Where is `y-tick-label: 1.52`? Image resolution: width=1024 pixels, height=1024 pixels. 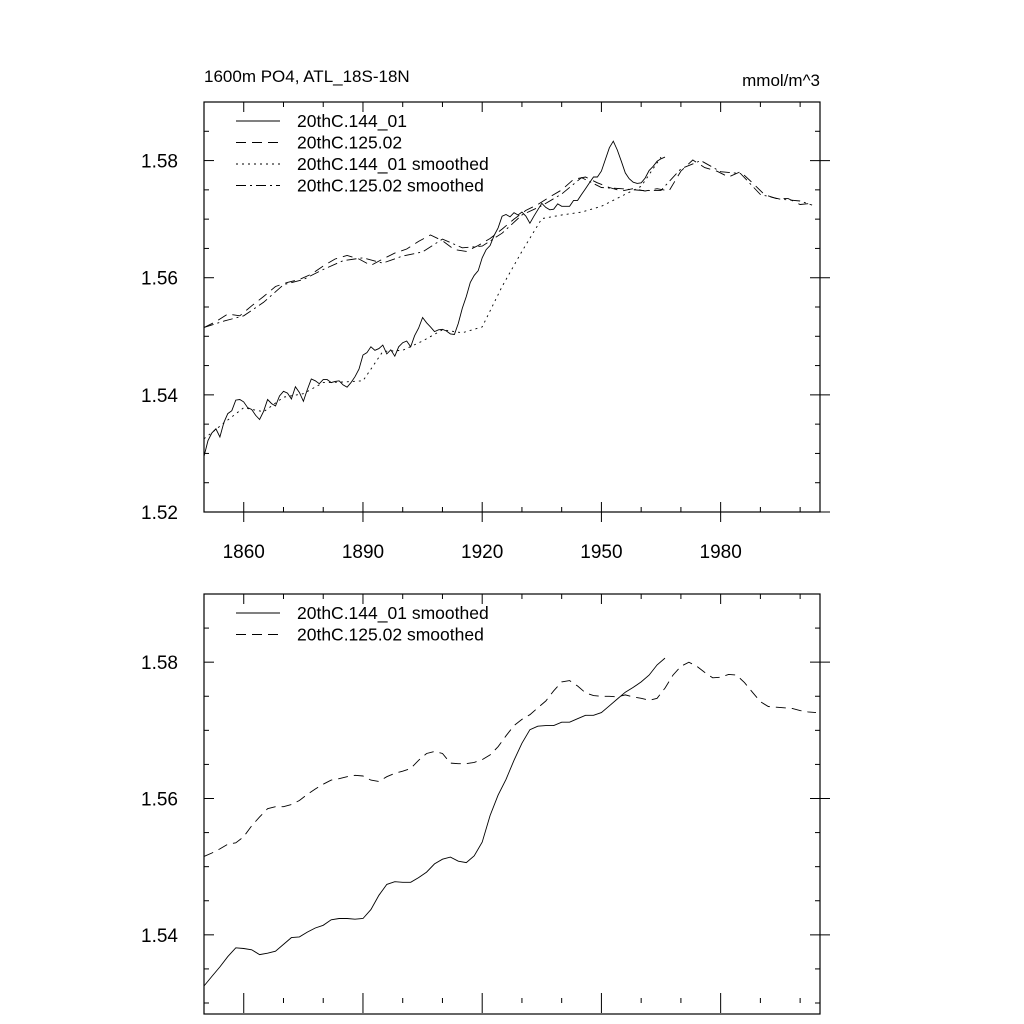
y-tick-label: 1.52 is located at coordinates (159, 513).